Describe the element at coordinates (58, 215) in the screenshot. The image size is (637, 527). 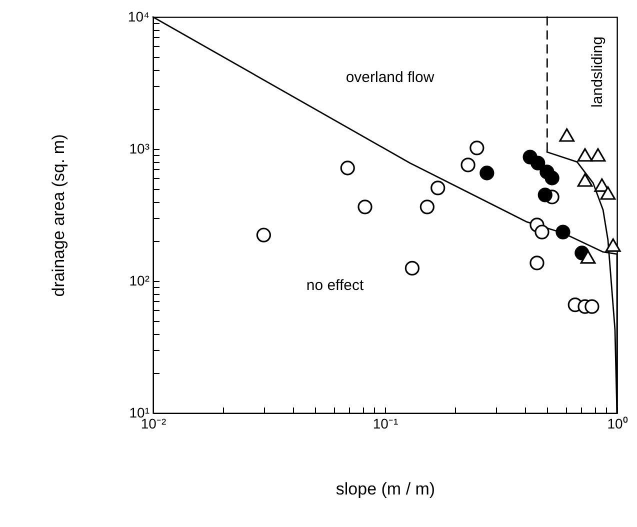
I see `y-axis-title: drainage area (sq. m)` at that location.